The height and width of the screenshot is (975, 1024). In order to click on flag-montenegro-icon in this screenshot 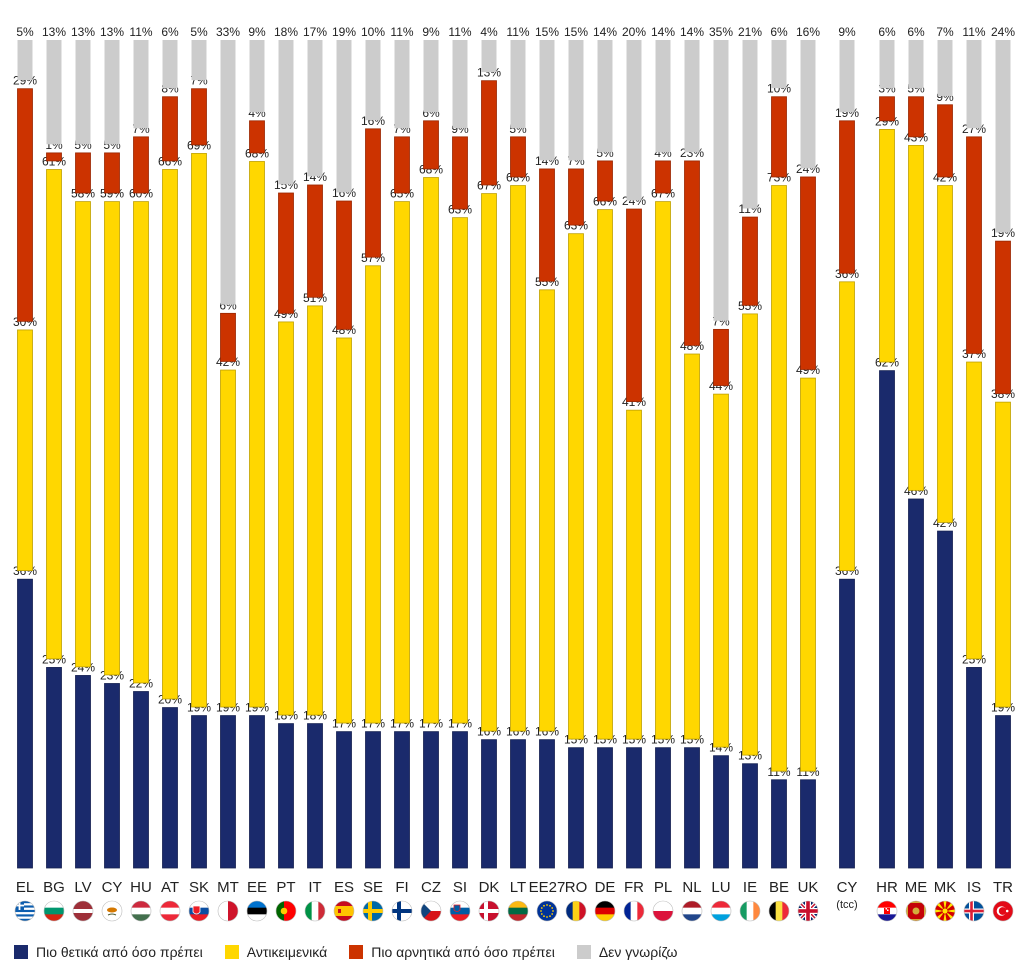, I will do `click(916, 911)`.